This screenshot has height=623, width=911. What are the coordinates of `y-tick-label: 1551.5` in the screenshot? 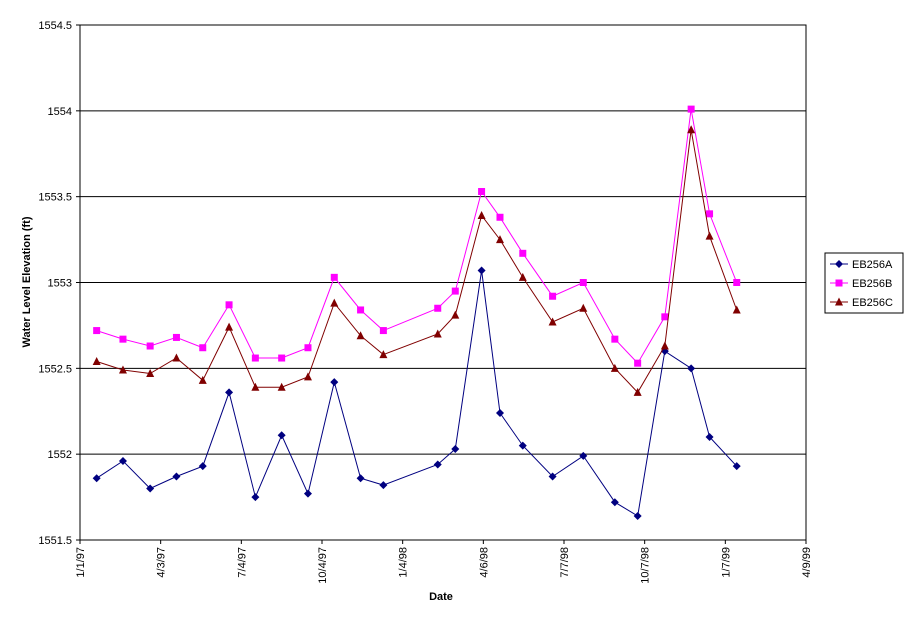 It's located at (55, 541).